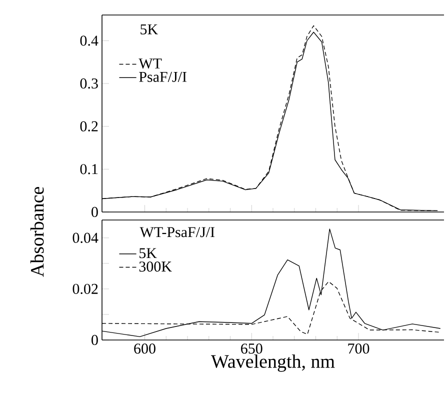 This screenshot has height=408, width=446. I want to click on annotation: 5K, so click(149, 29).